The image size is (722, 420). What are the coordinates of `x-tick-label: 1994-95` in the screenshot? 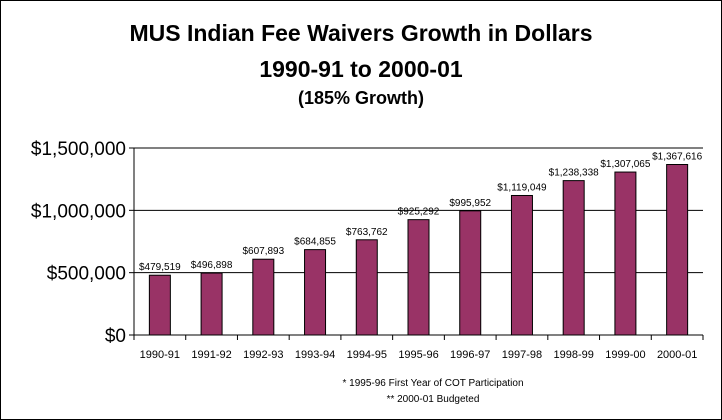 It's located at (367, 355).